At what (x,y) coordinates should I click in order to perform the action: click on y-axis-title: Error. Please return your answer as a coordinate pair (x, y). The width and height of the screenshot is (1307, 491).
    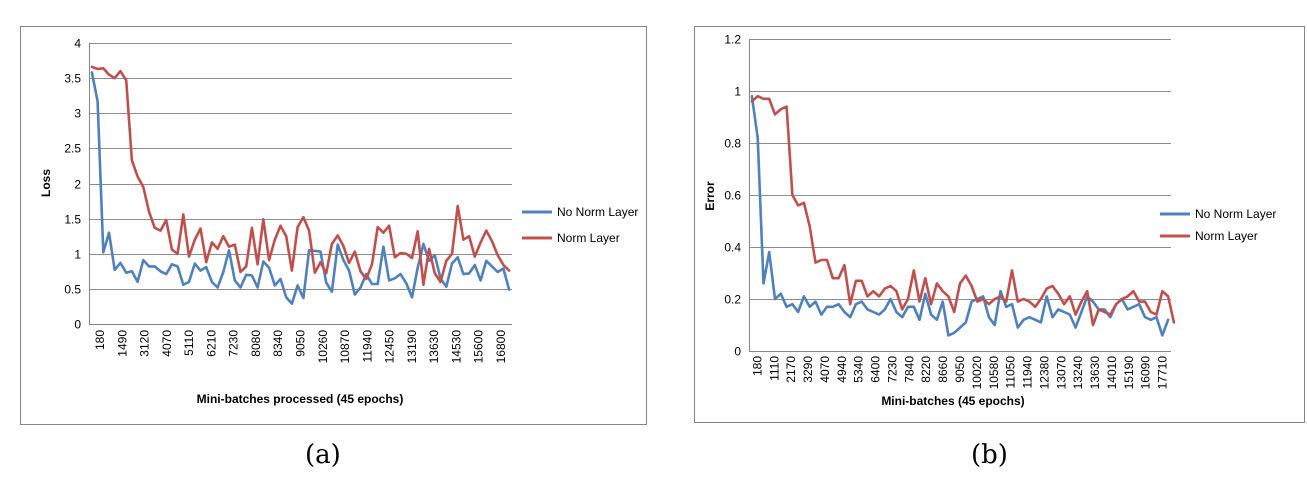
    Looking at the image, I should click on (710, 196).